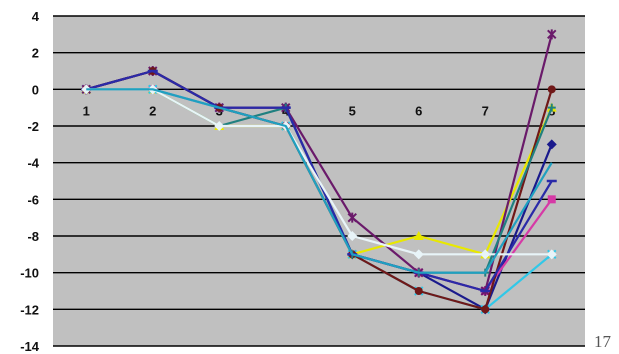  What do you see at coordinates (30, 346) in the screenshot?
I see `y-tick-label: -14` at bounding box center [30, 346].